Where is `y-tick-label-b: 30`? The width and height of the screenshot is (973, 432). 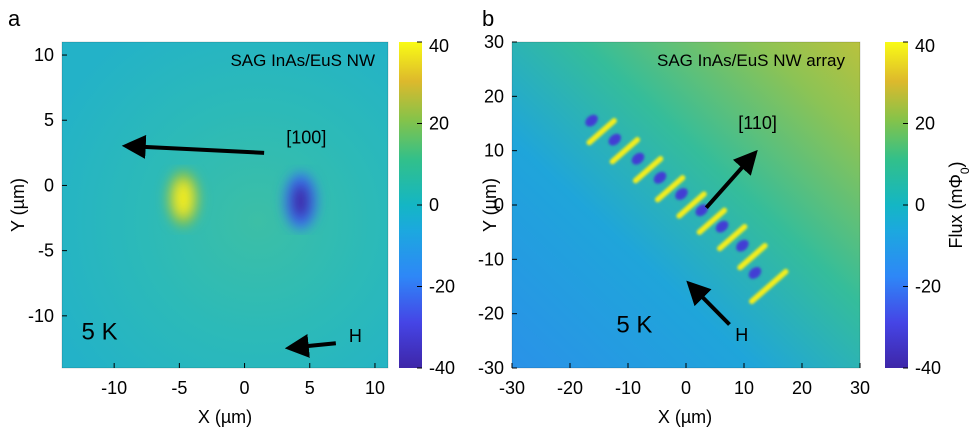
y-tick-label-b: 30 is located at coordinates (494, 42).